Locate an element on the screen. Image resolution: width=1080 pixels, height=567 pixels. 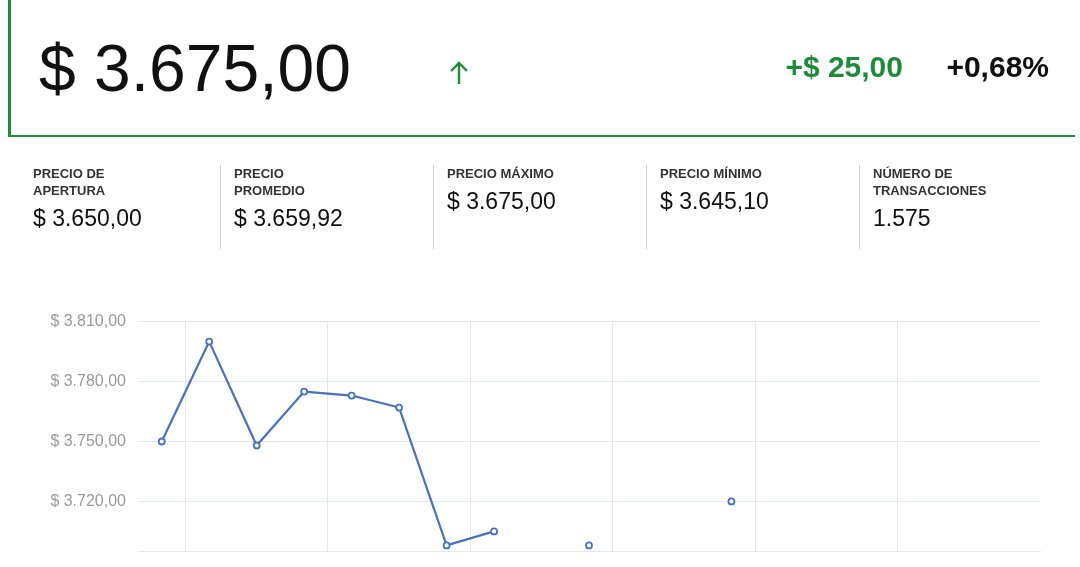
text: +0,68% is located at coordinates (997, 67).